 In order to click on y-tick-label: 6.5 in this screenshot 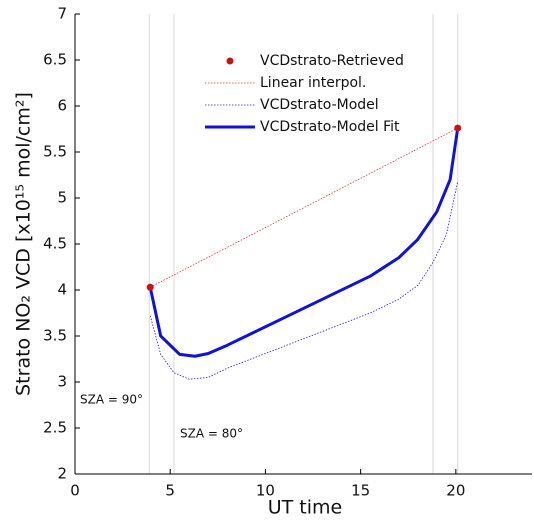, I will do `click(55, 60)`.